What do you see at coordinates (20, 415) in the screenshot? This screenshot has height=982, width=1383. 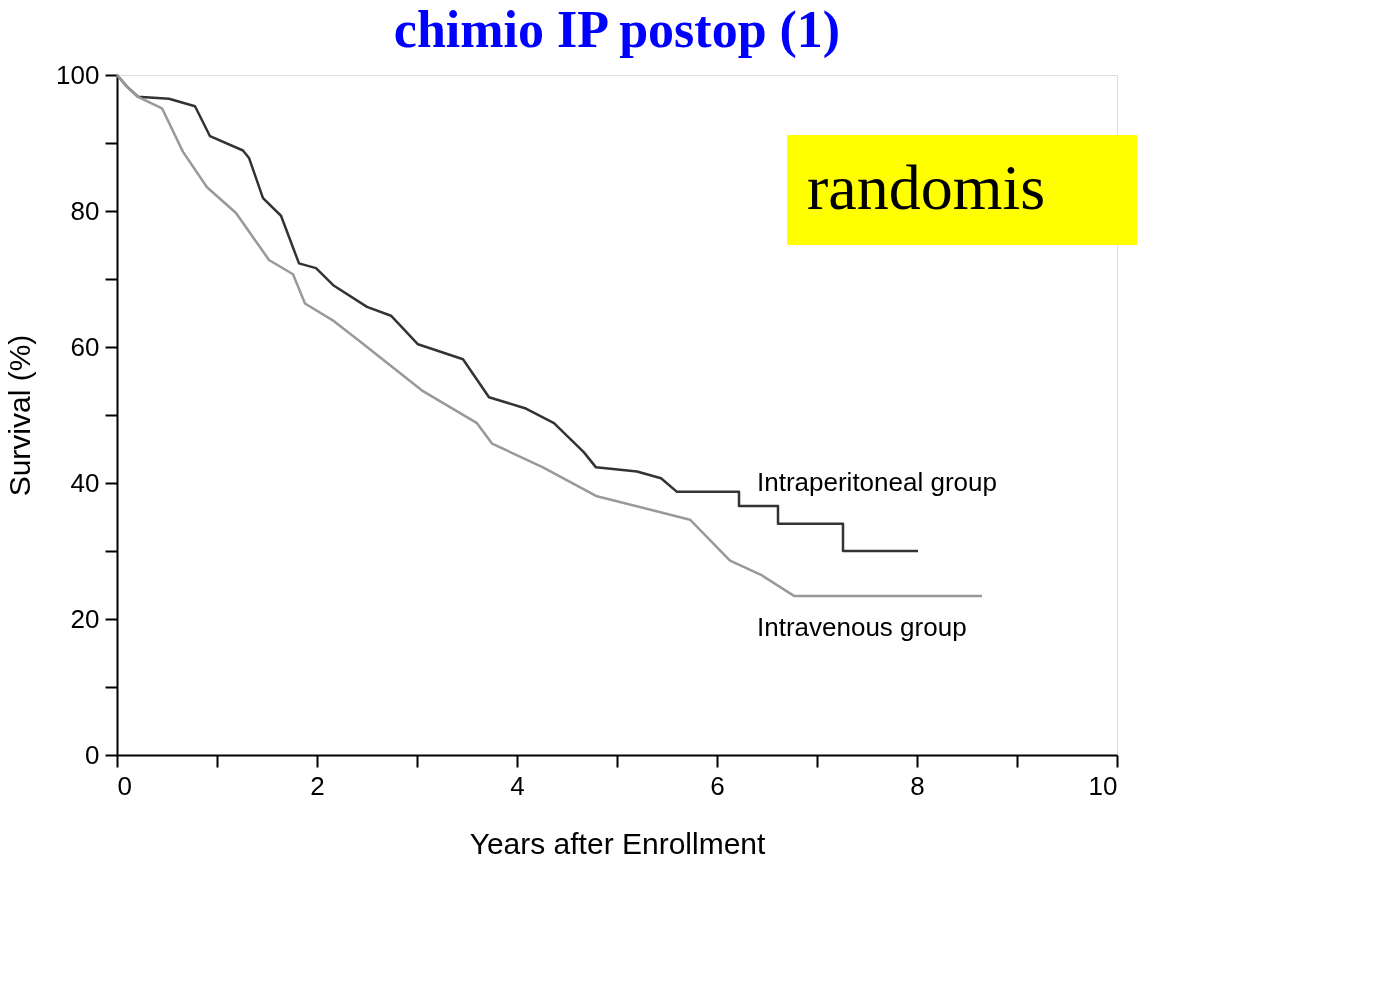 I see `y-axis-title: Survival (%)` at bounding box center [20, 415].